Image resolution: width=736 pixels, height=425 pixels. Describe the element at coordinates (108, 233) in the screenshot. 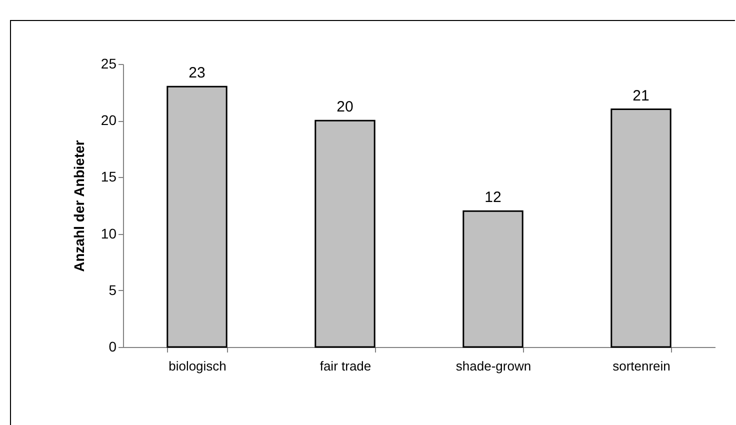

I see `y-tick-label: 10` at that location.